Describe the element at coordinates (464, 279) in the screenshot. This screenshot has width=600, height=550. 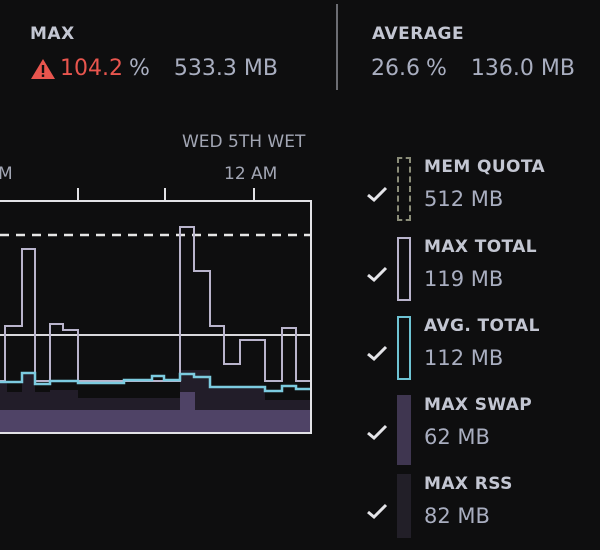
I see `legend-value: 119 MB` at that location.